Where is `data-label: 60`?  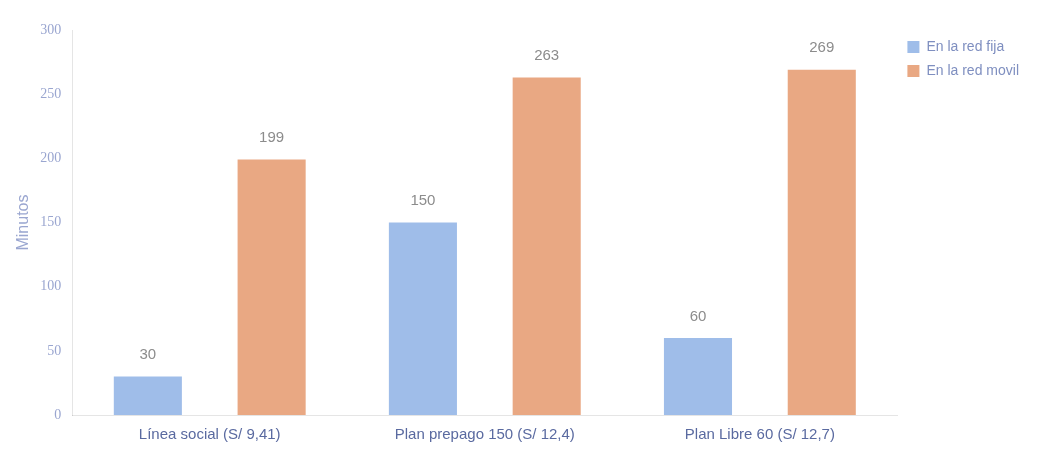 data-label: 60 is located at coordinates (698, 315).